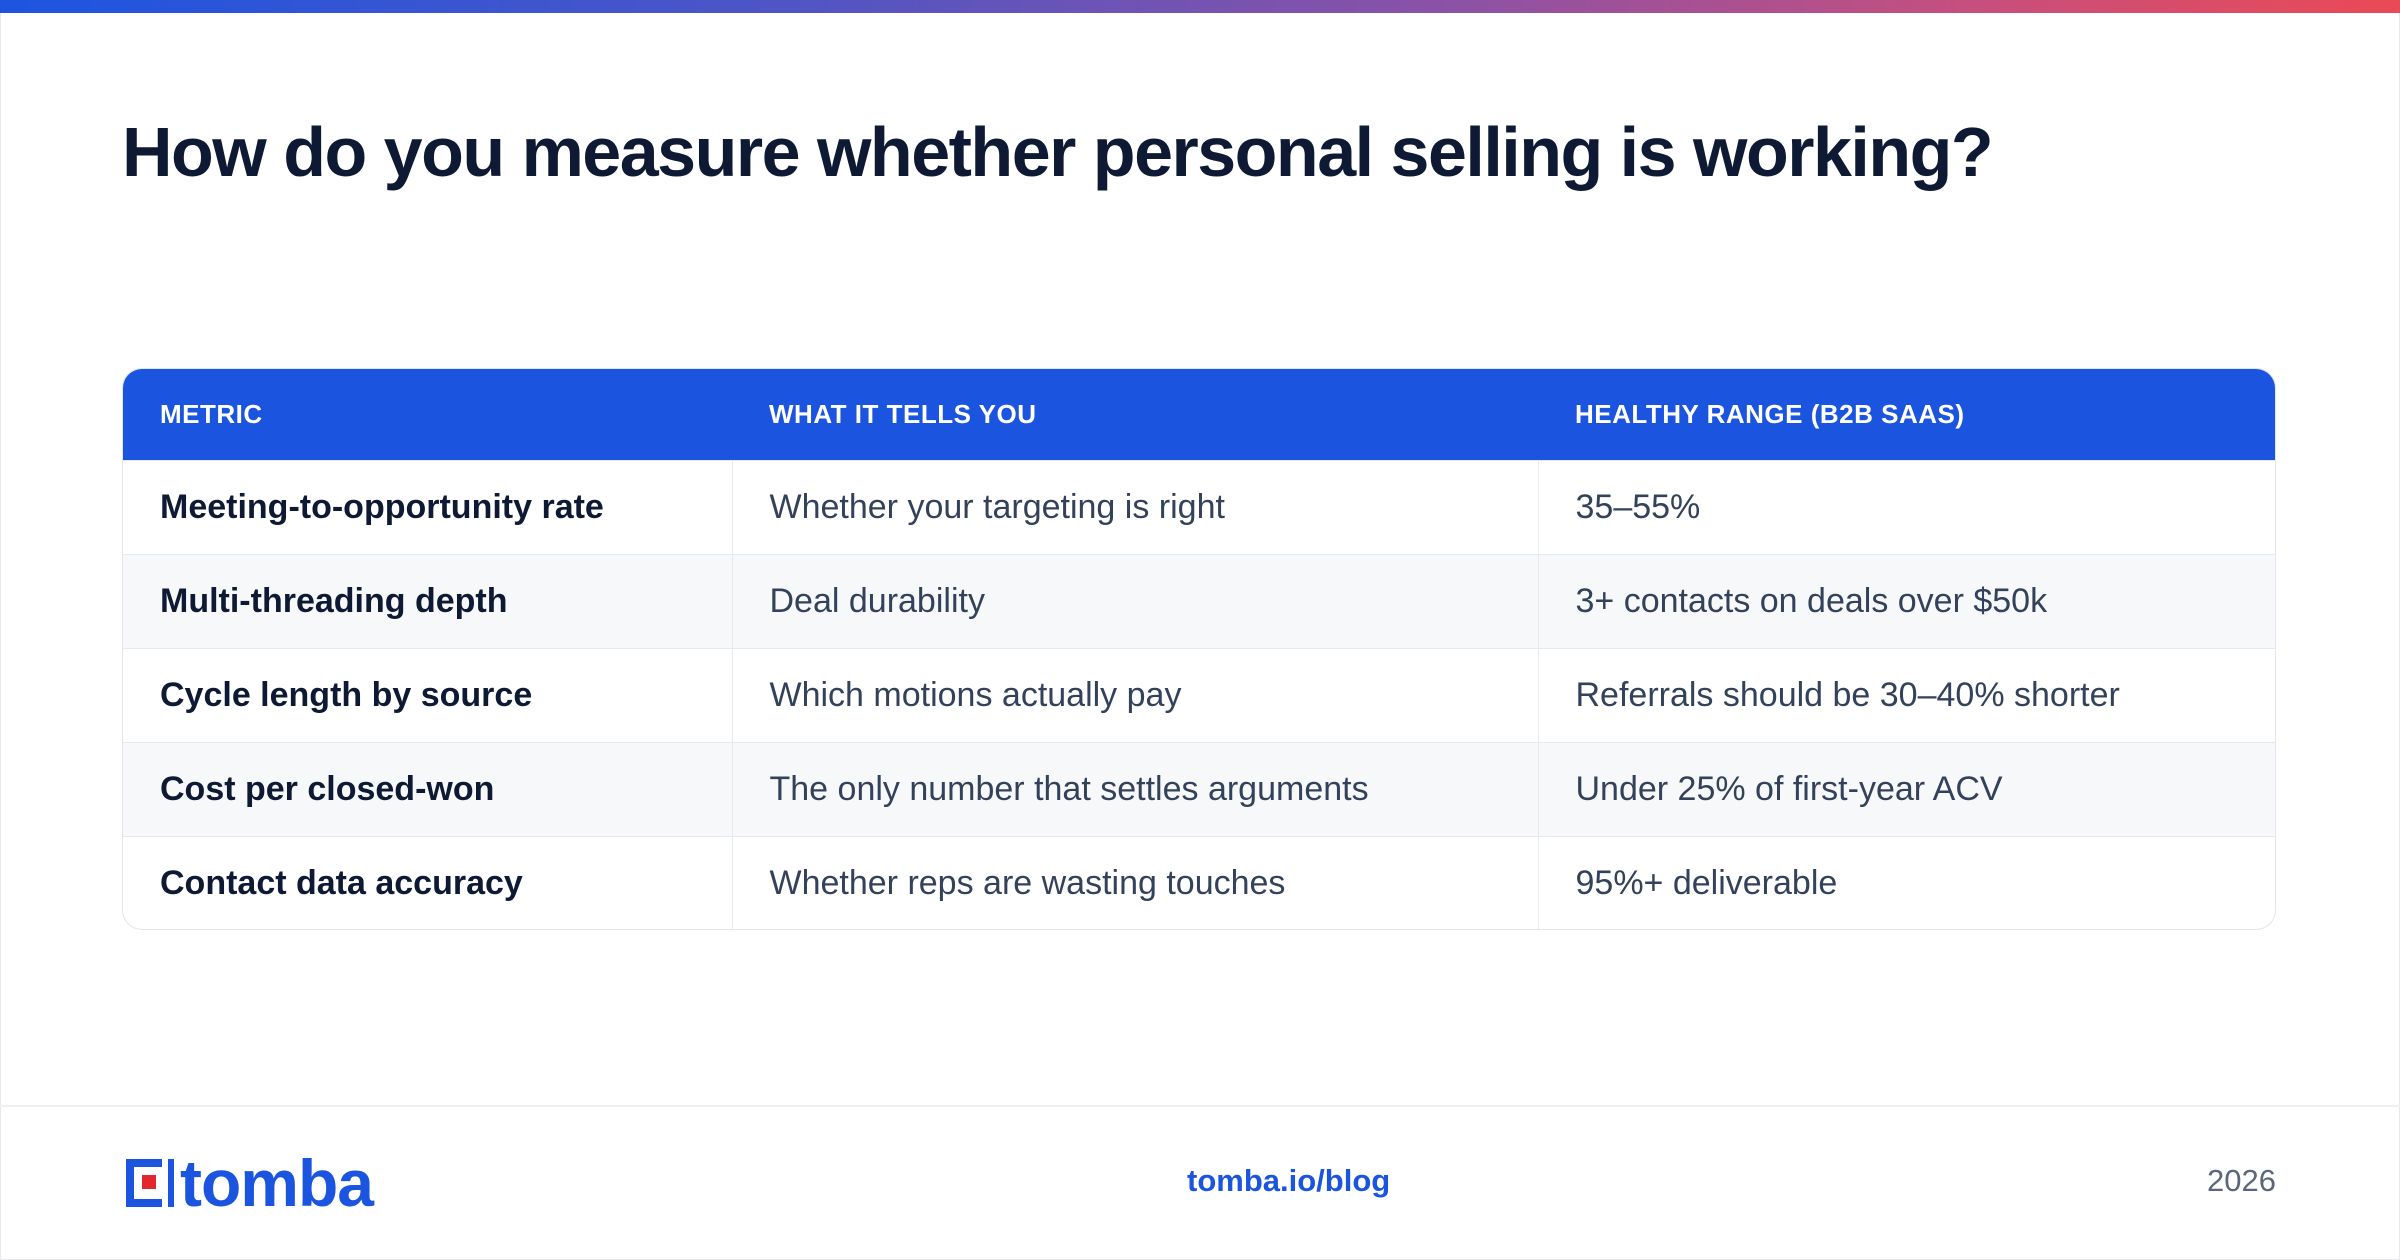  I want to click on range-cell: 3+ contacts on deals over $50k, so click(1906, 600).